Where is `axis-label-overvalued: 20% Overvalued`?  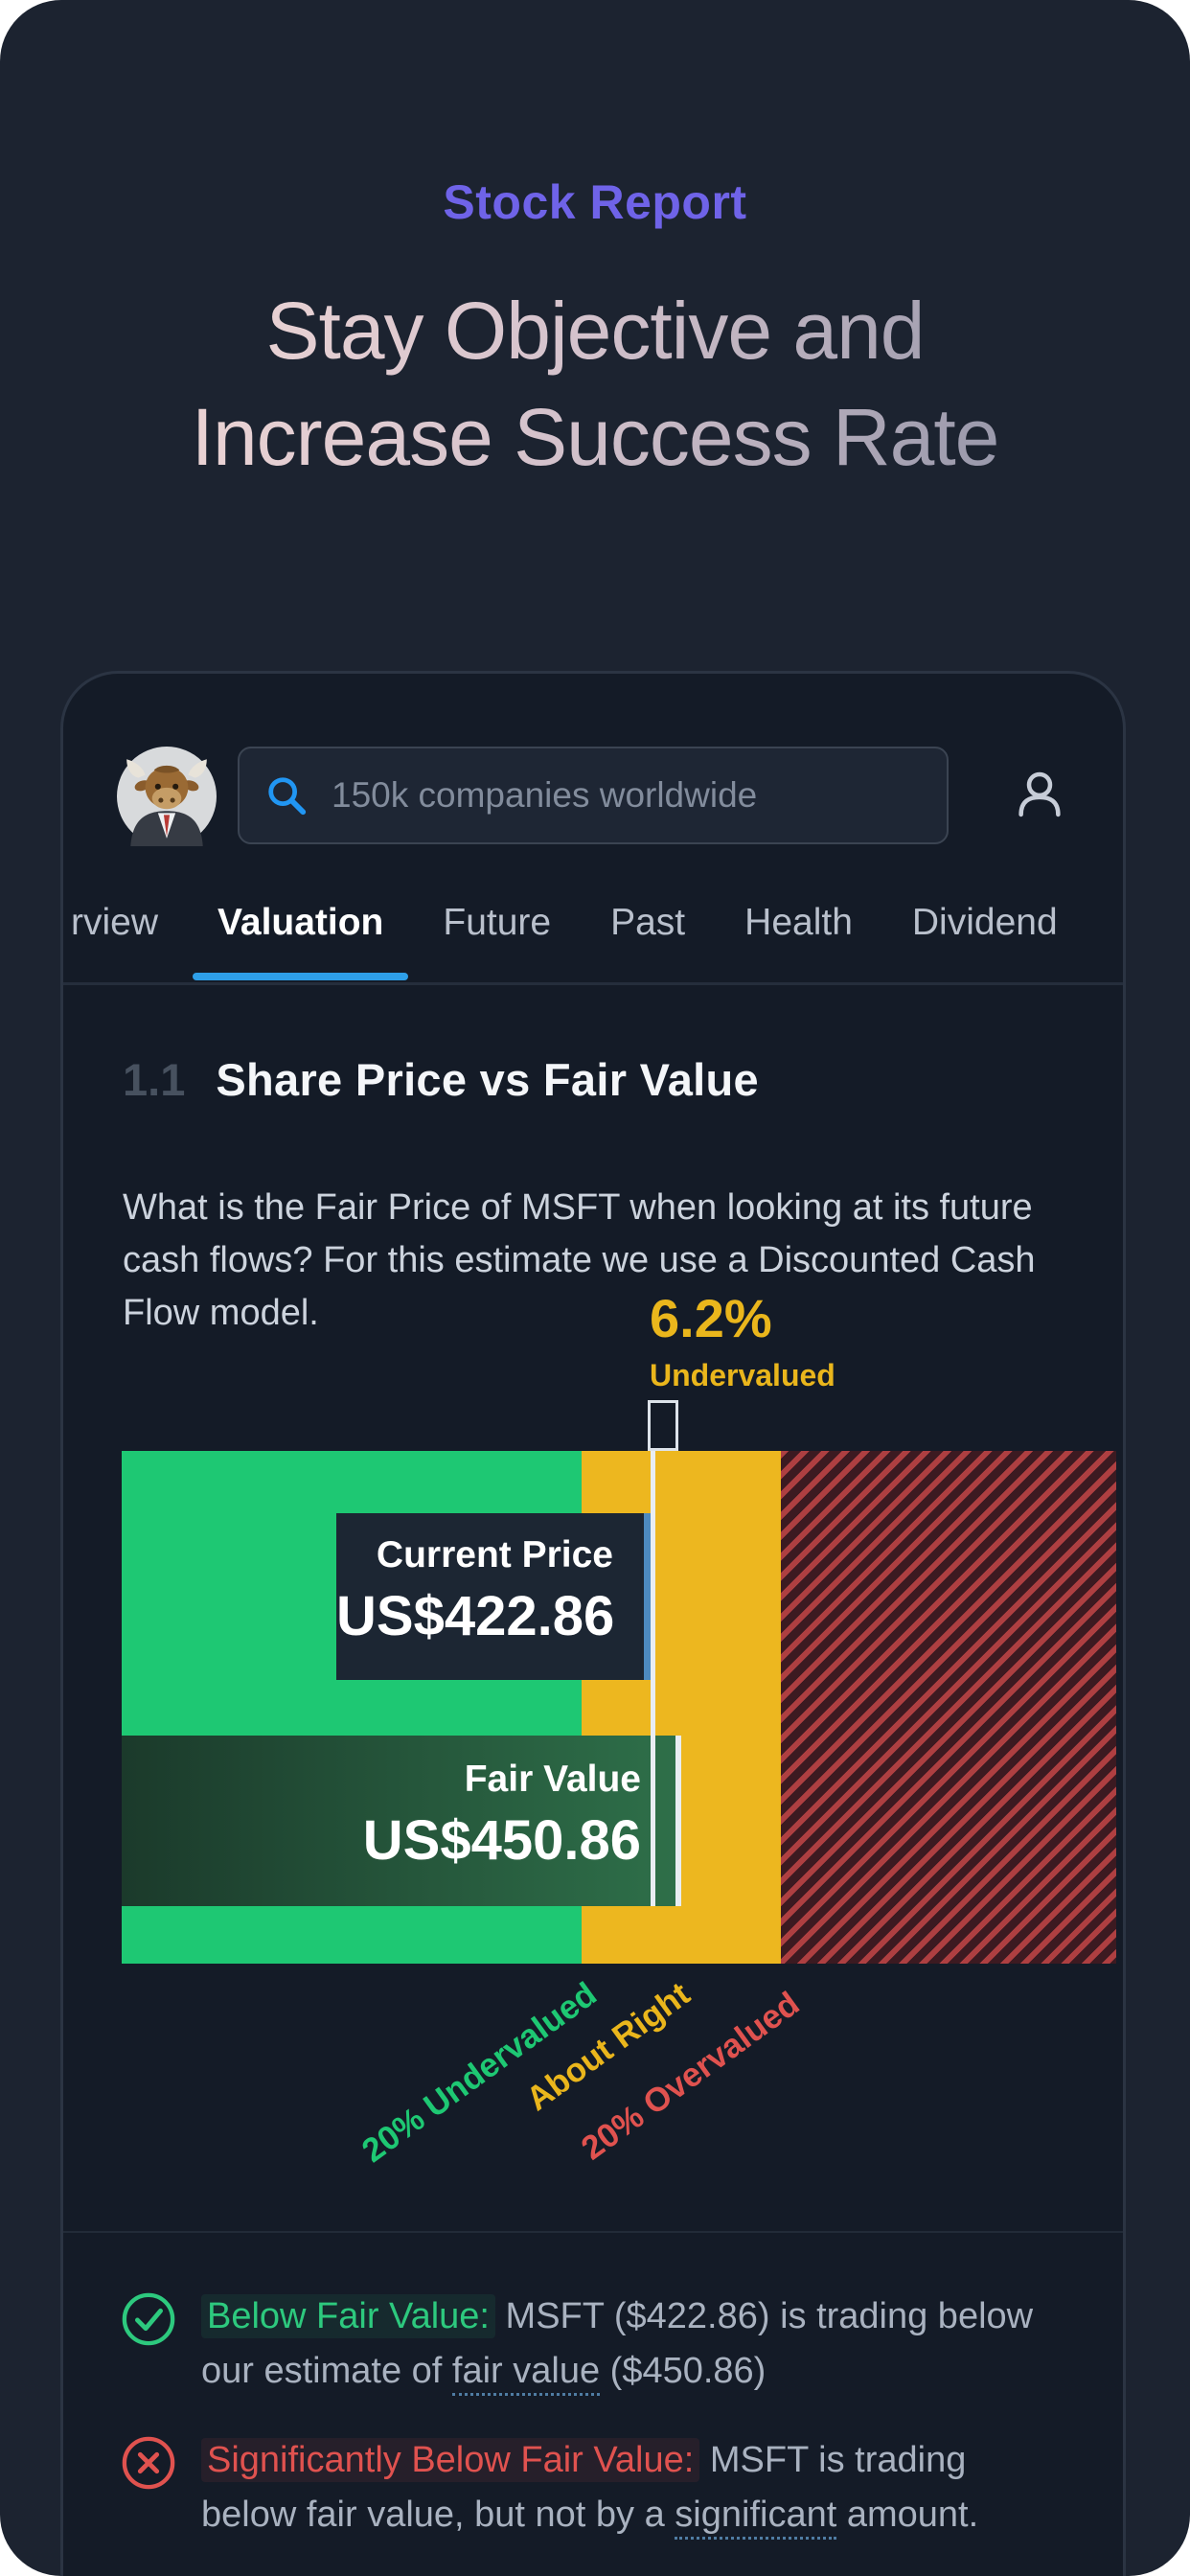 axis-label-overvalued: 20% Overvalued is located at coordinates (690, 2076).